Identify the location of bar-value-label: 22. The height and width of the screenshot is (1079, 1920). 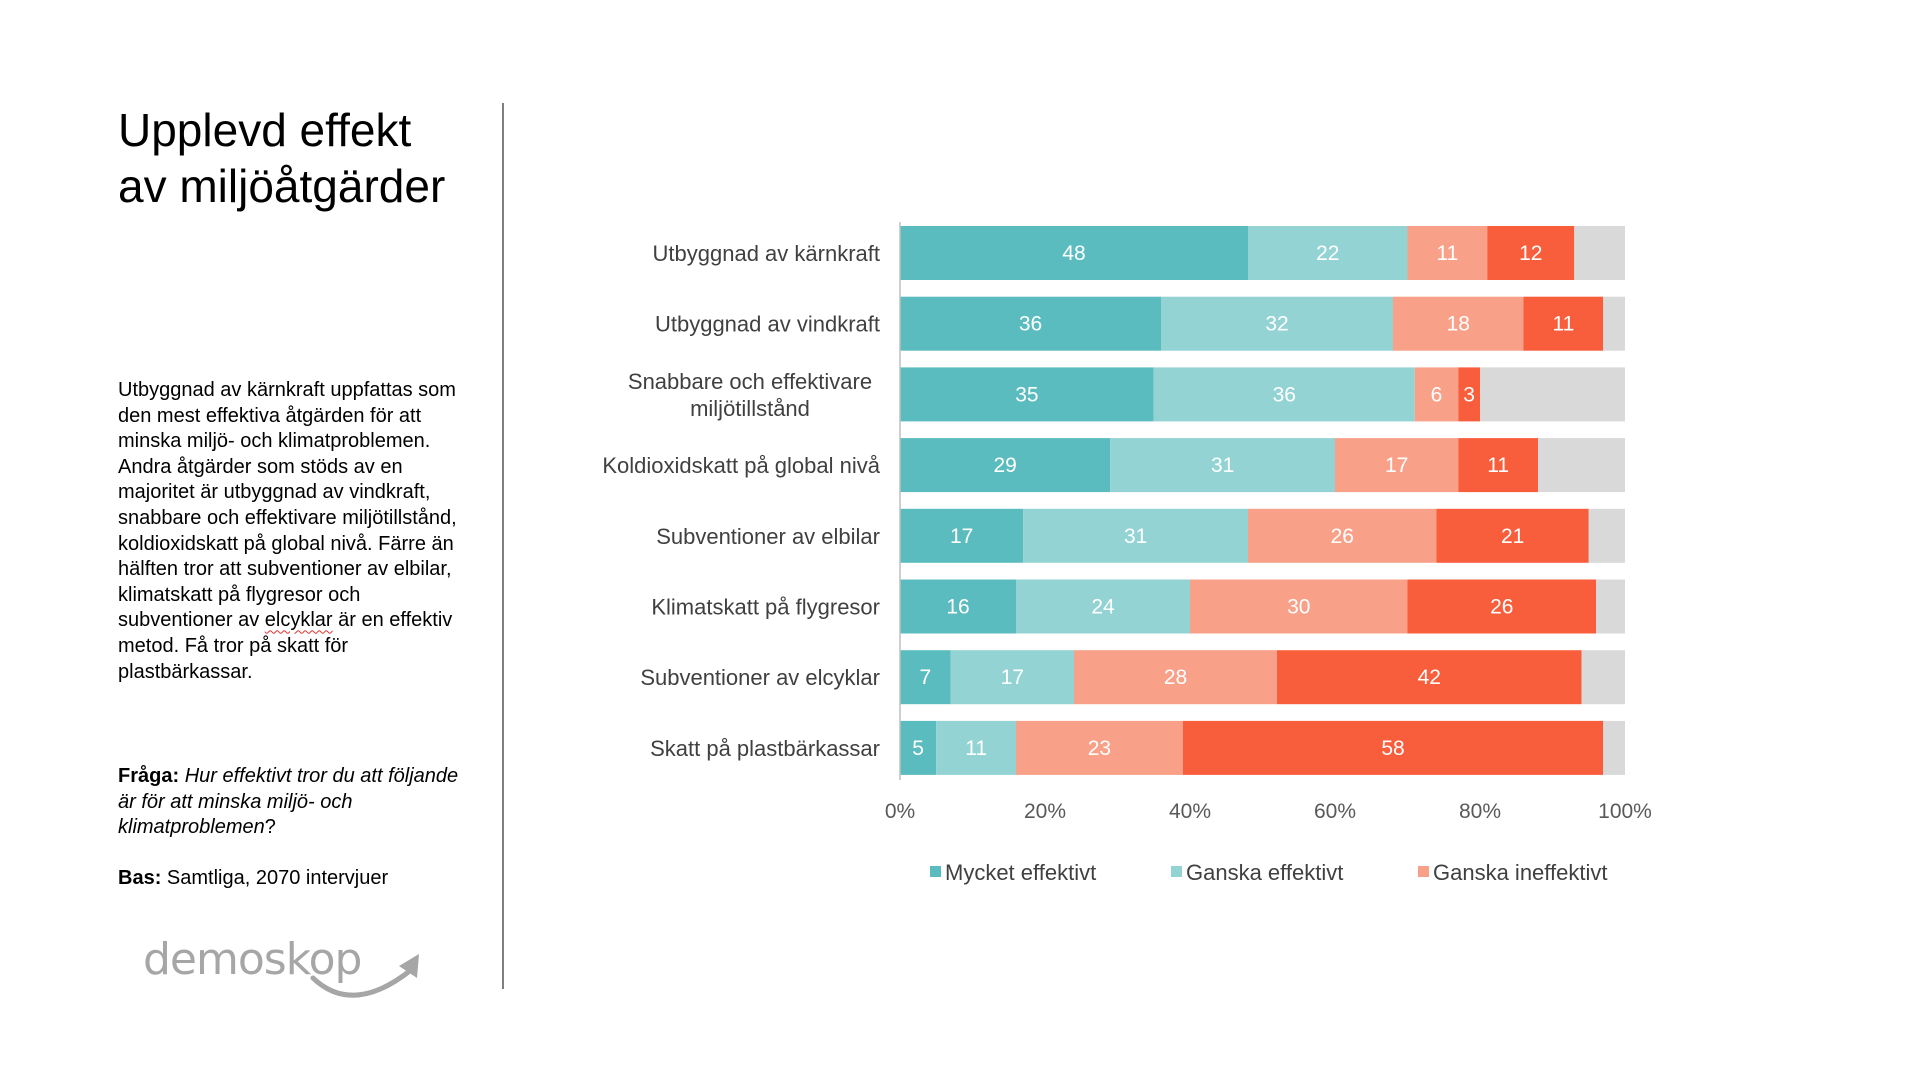
(1327, 253).